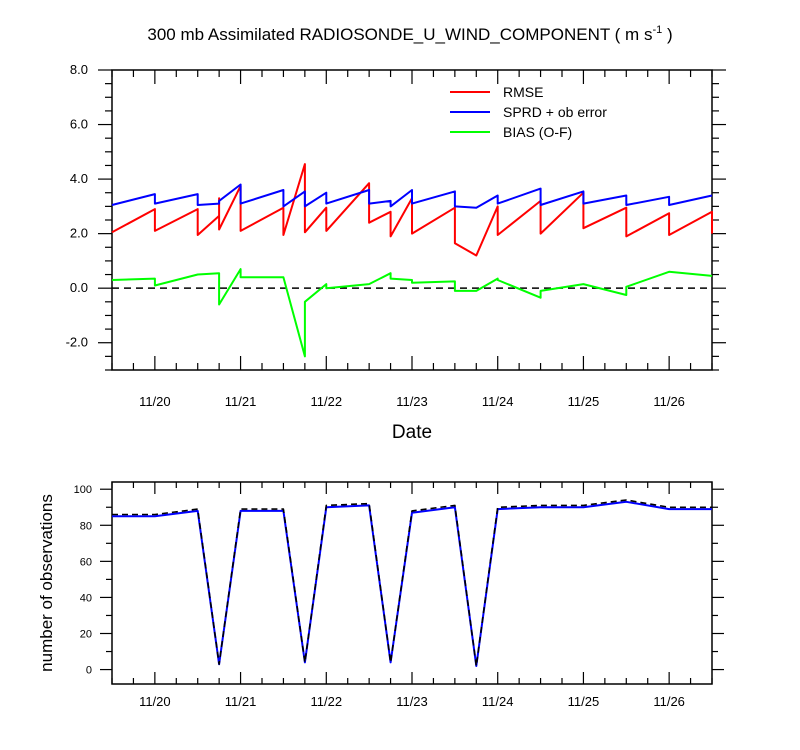 The image size is (800, 750). Describe the element at coordinates (657, 30) in the screenshot. I see `chart-title-superscript: -1` at that location.